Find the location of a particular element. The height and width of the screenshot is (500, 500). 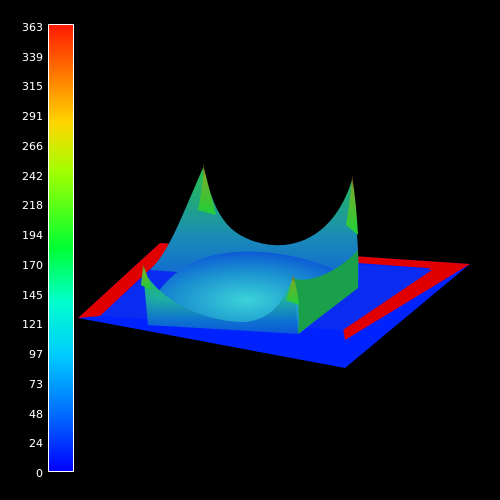

colorbar-tick-label: 218 is located at coordinates (32, 206).